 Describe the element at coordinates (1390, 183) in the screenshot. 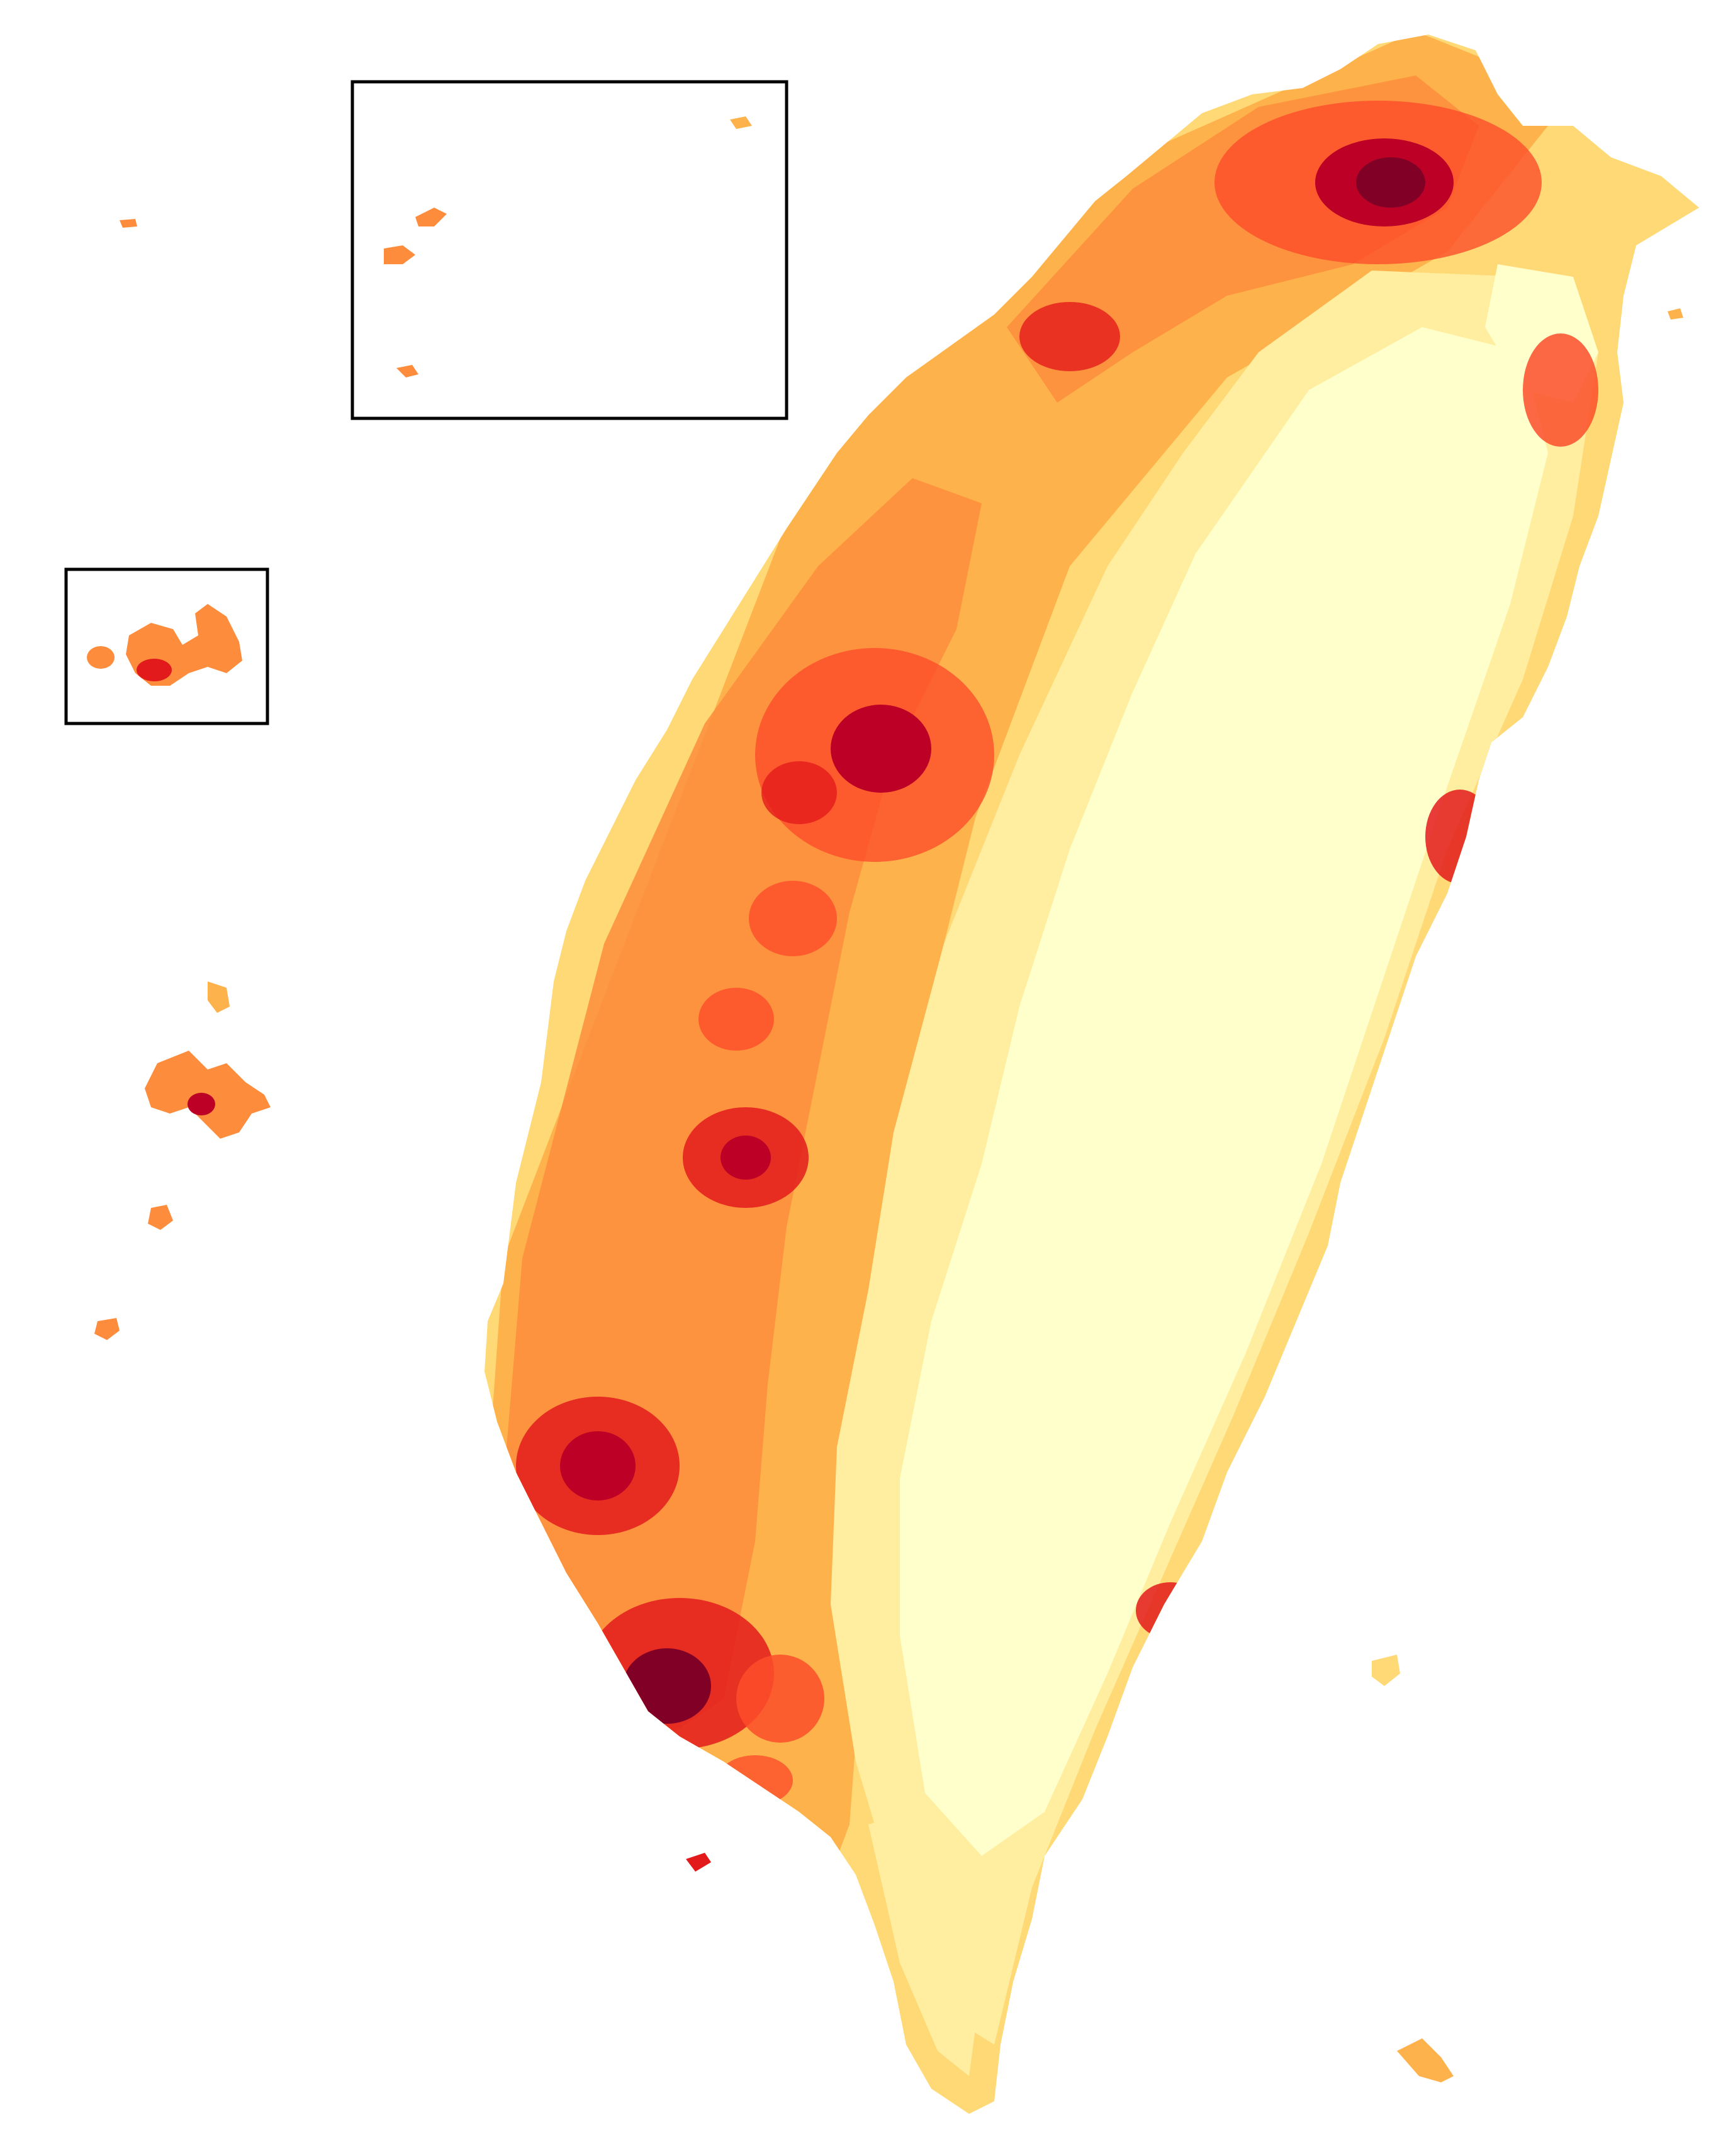

I see `north-metro-center` at that location.